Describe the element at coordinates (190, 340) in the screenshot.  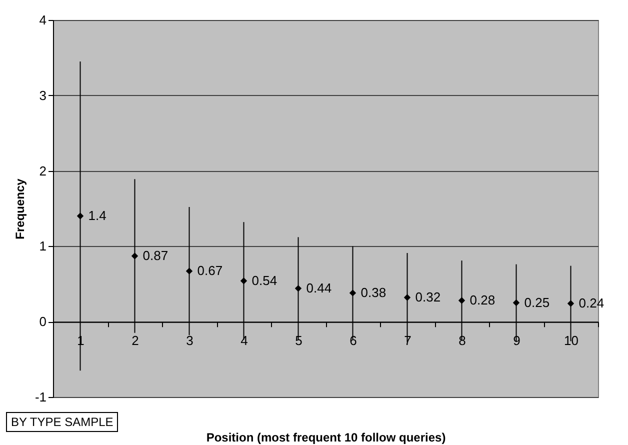
I see `x-tick-label: 3` at that location.